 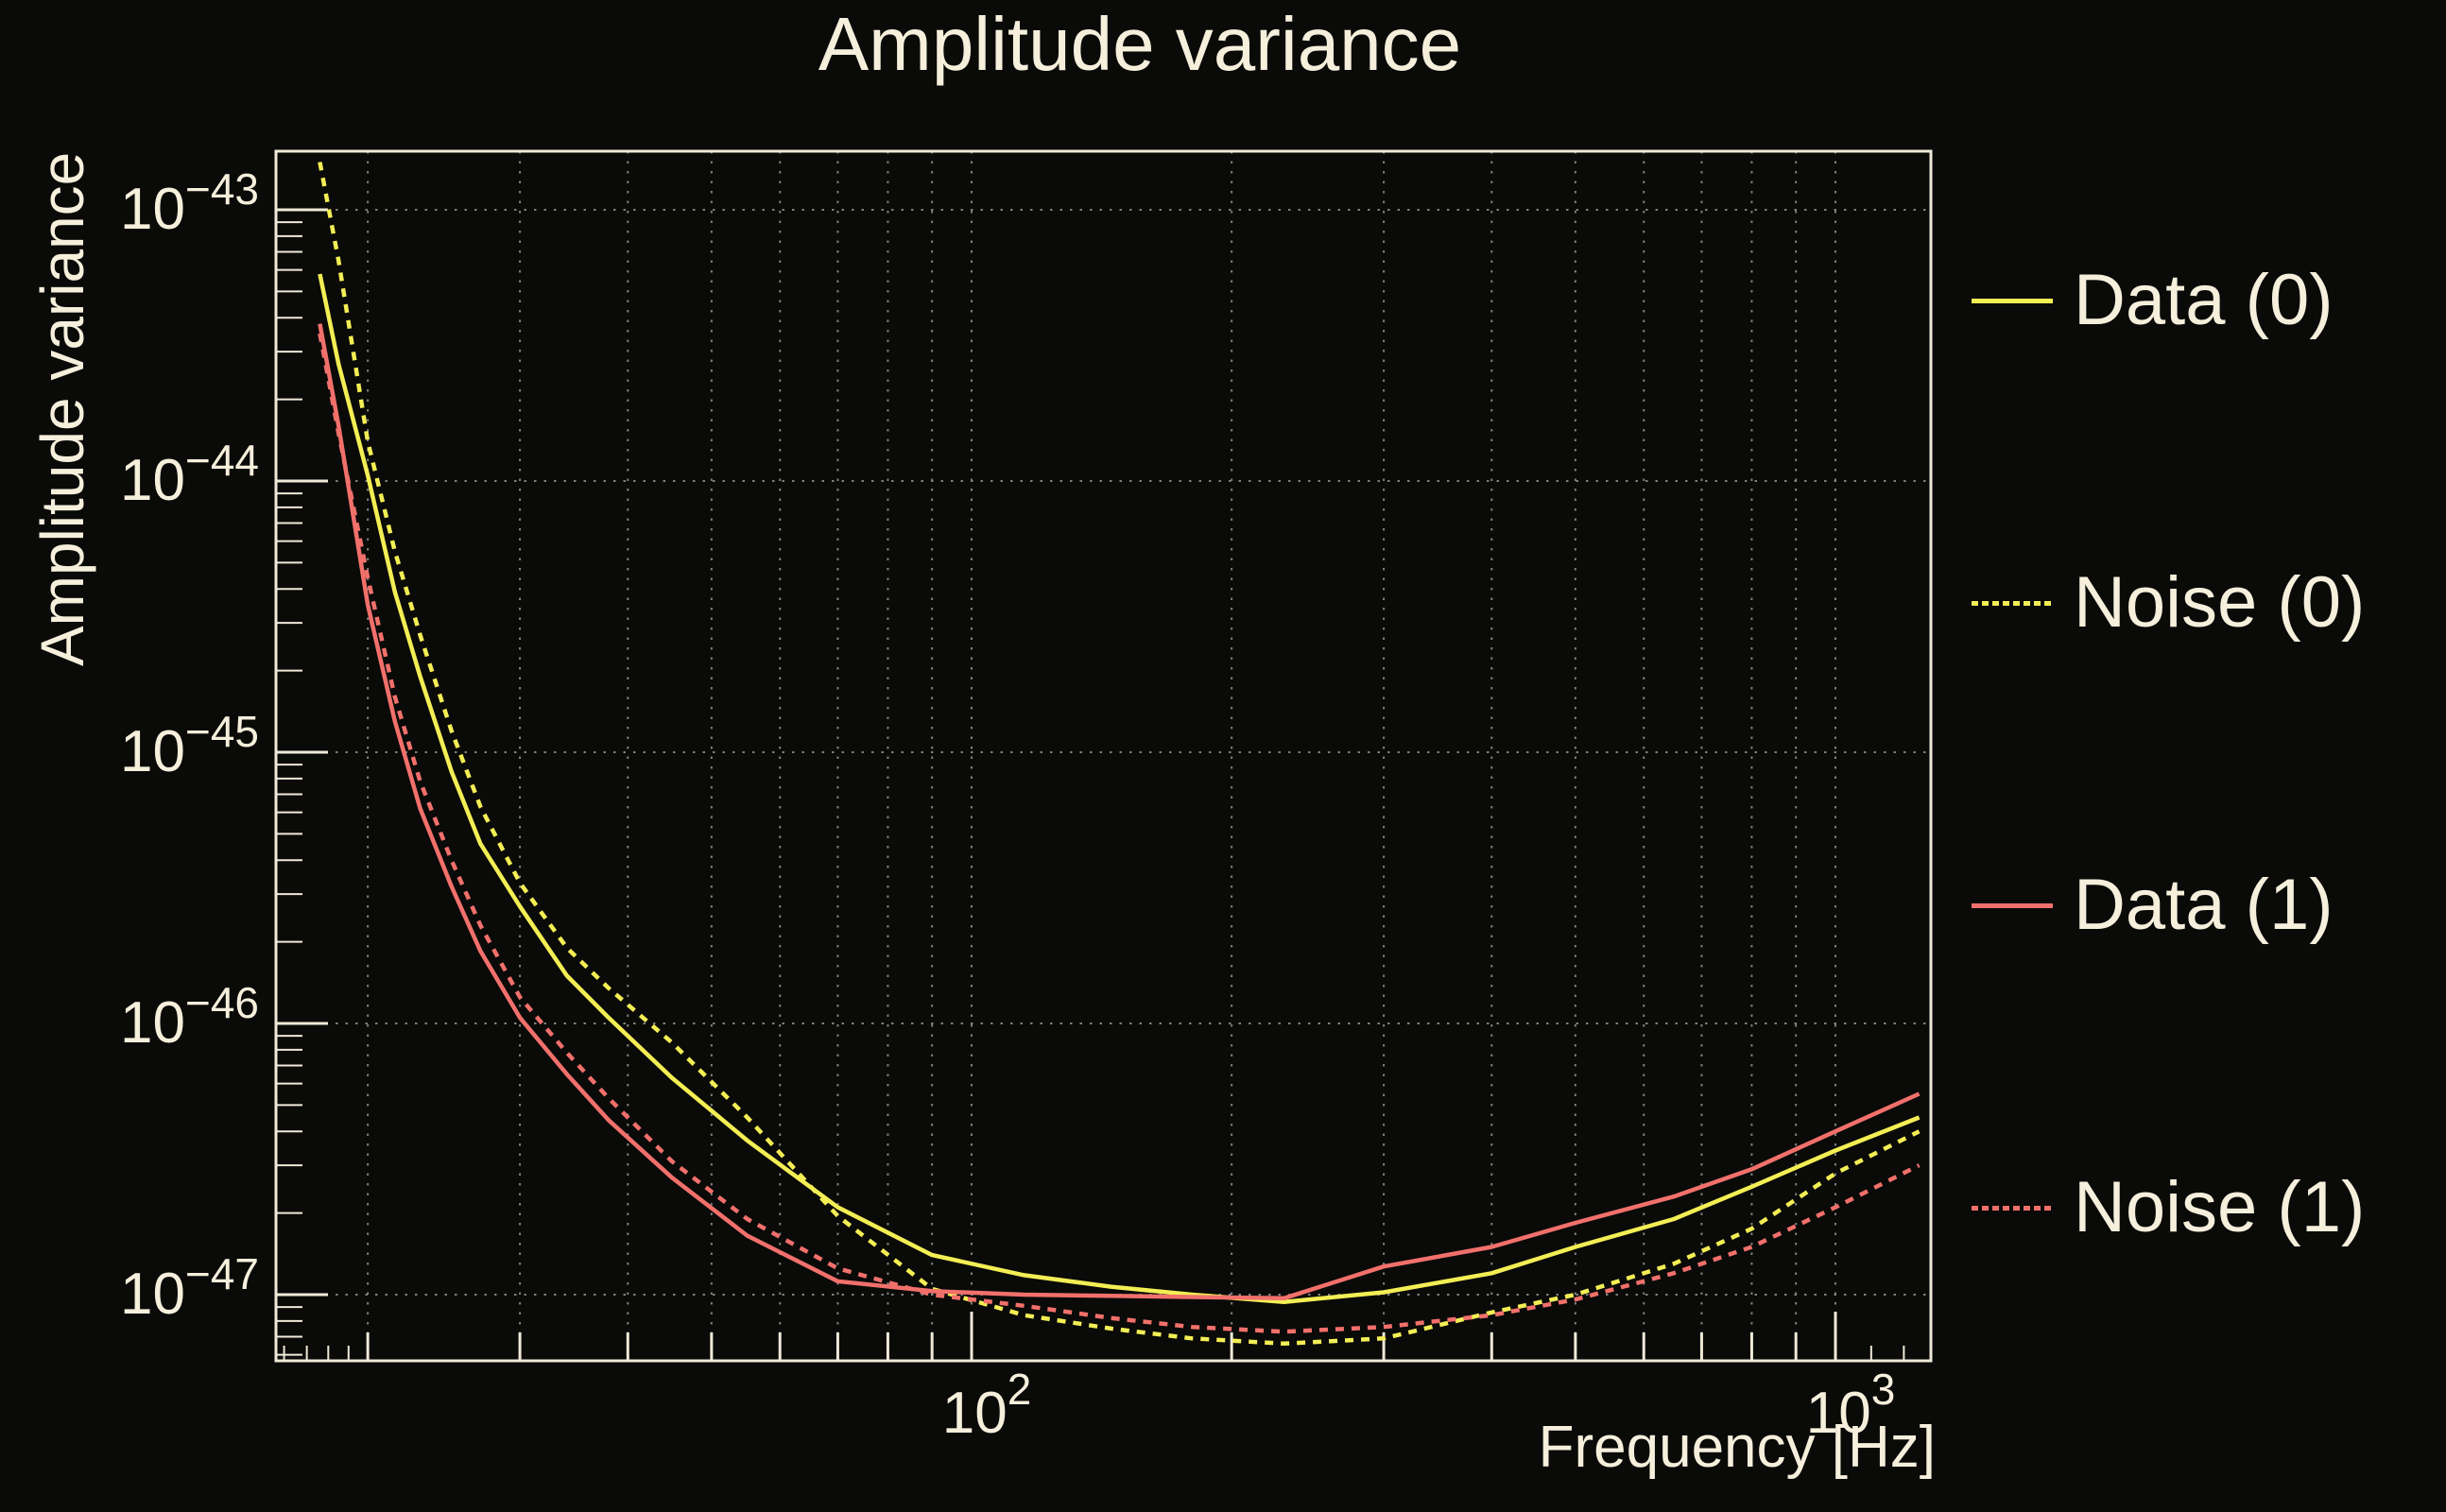 I want to click on legend-entry-noise-1: Noise (1), so click(x=2204, y=1207).